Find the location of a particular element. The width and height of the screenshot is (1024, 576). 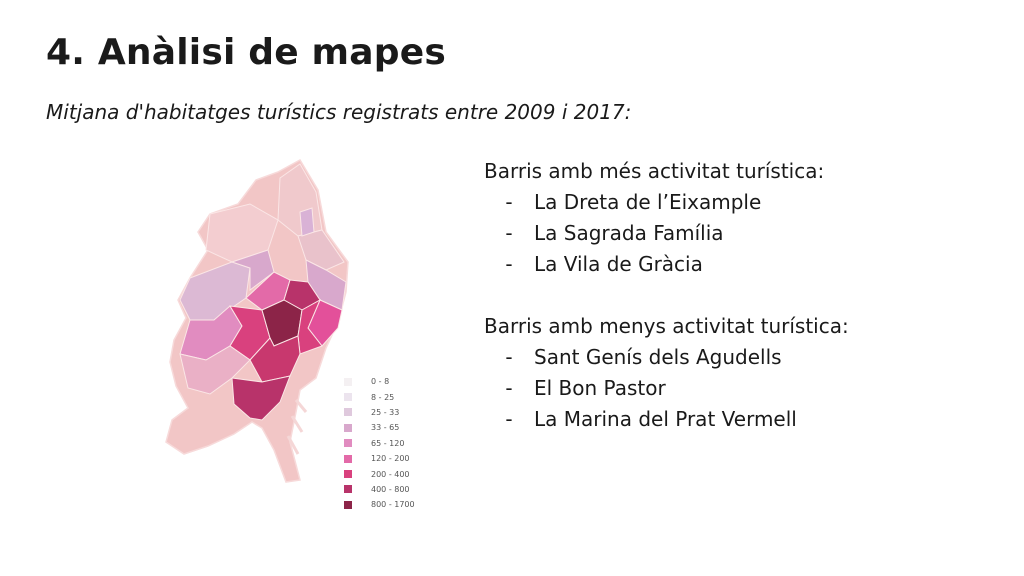

legend-entry: 400 - 800 is located at coordinates (394, 489).